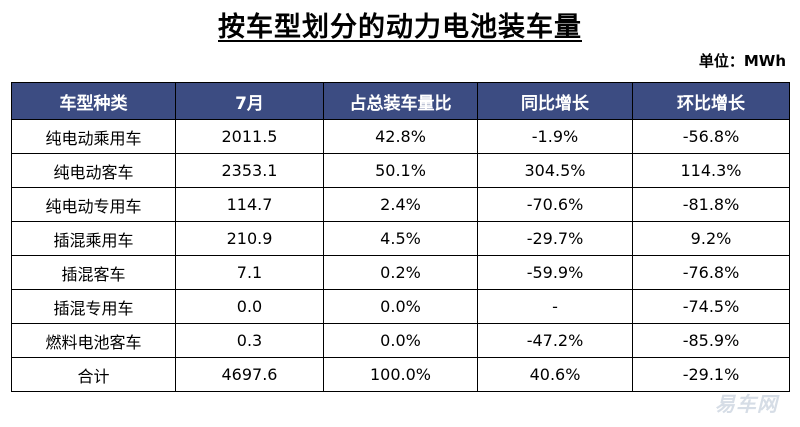 This screenshot has height=427, width=800. I want to click on cell-share: 4.5%, so click(400, 238).